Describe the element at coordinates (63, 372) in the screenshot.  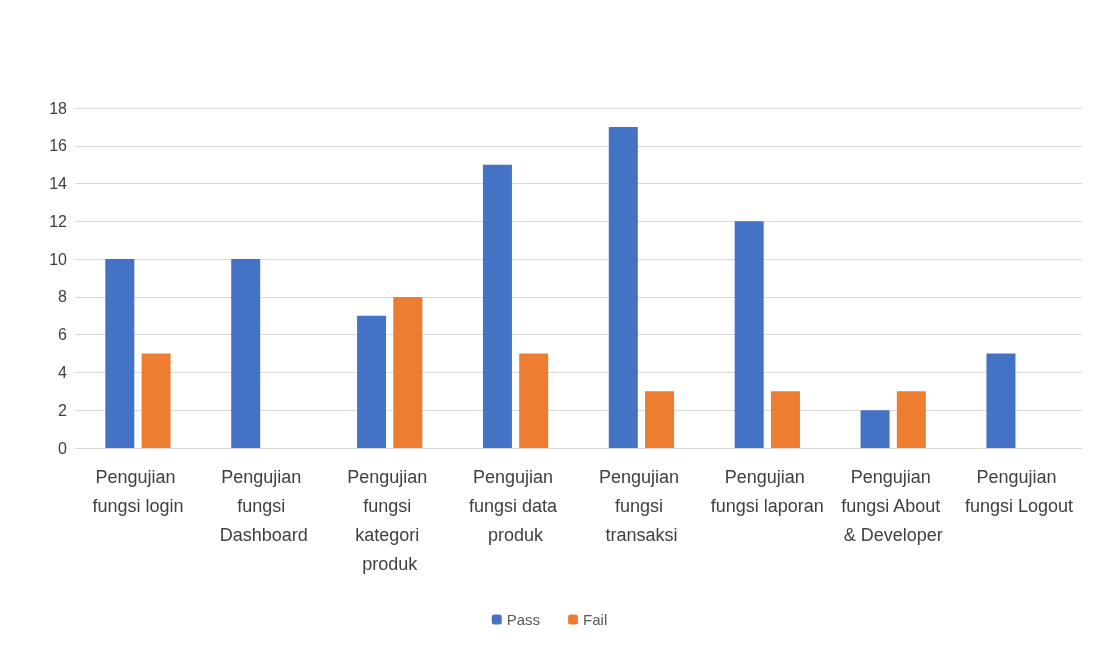
I see `y-tick-label: 4` at that location.